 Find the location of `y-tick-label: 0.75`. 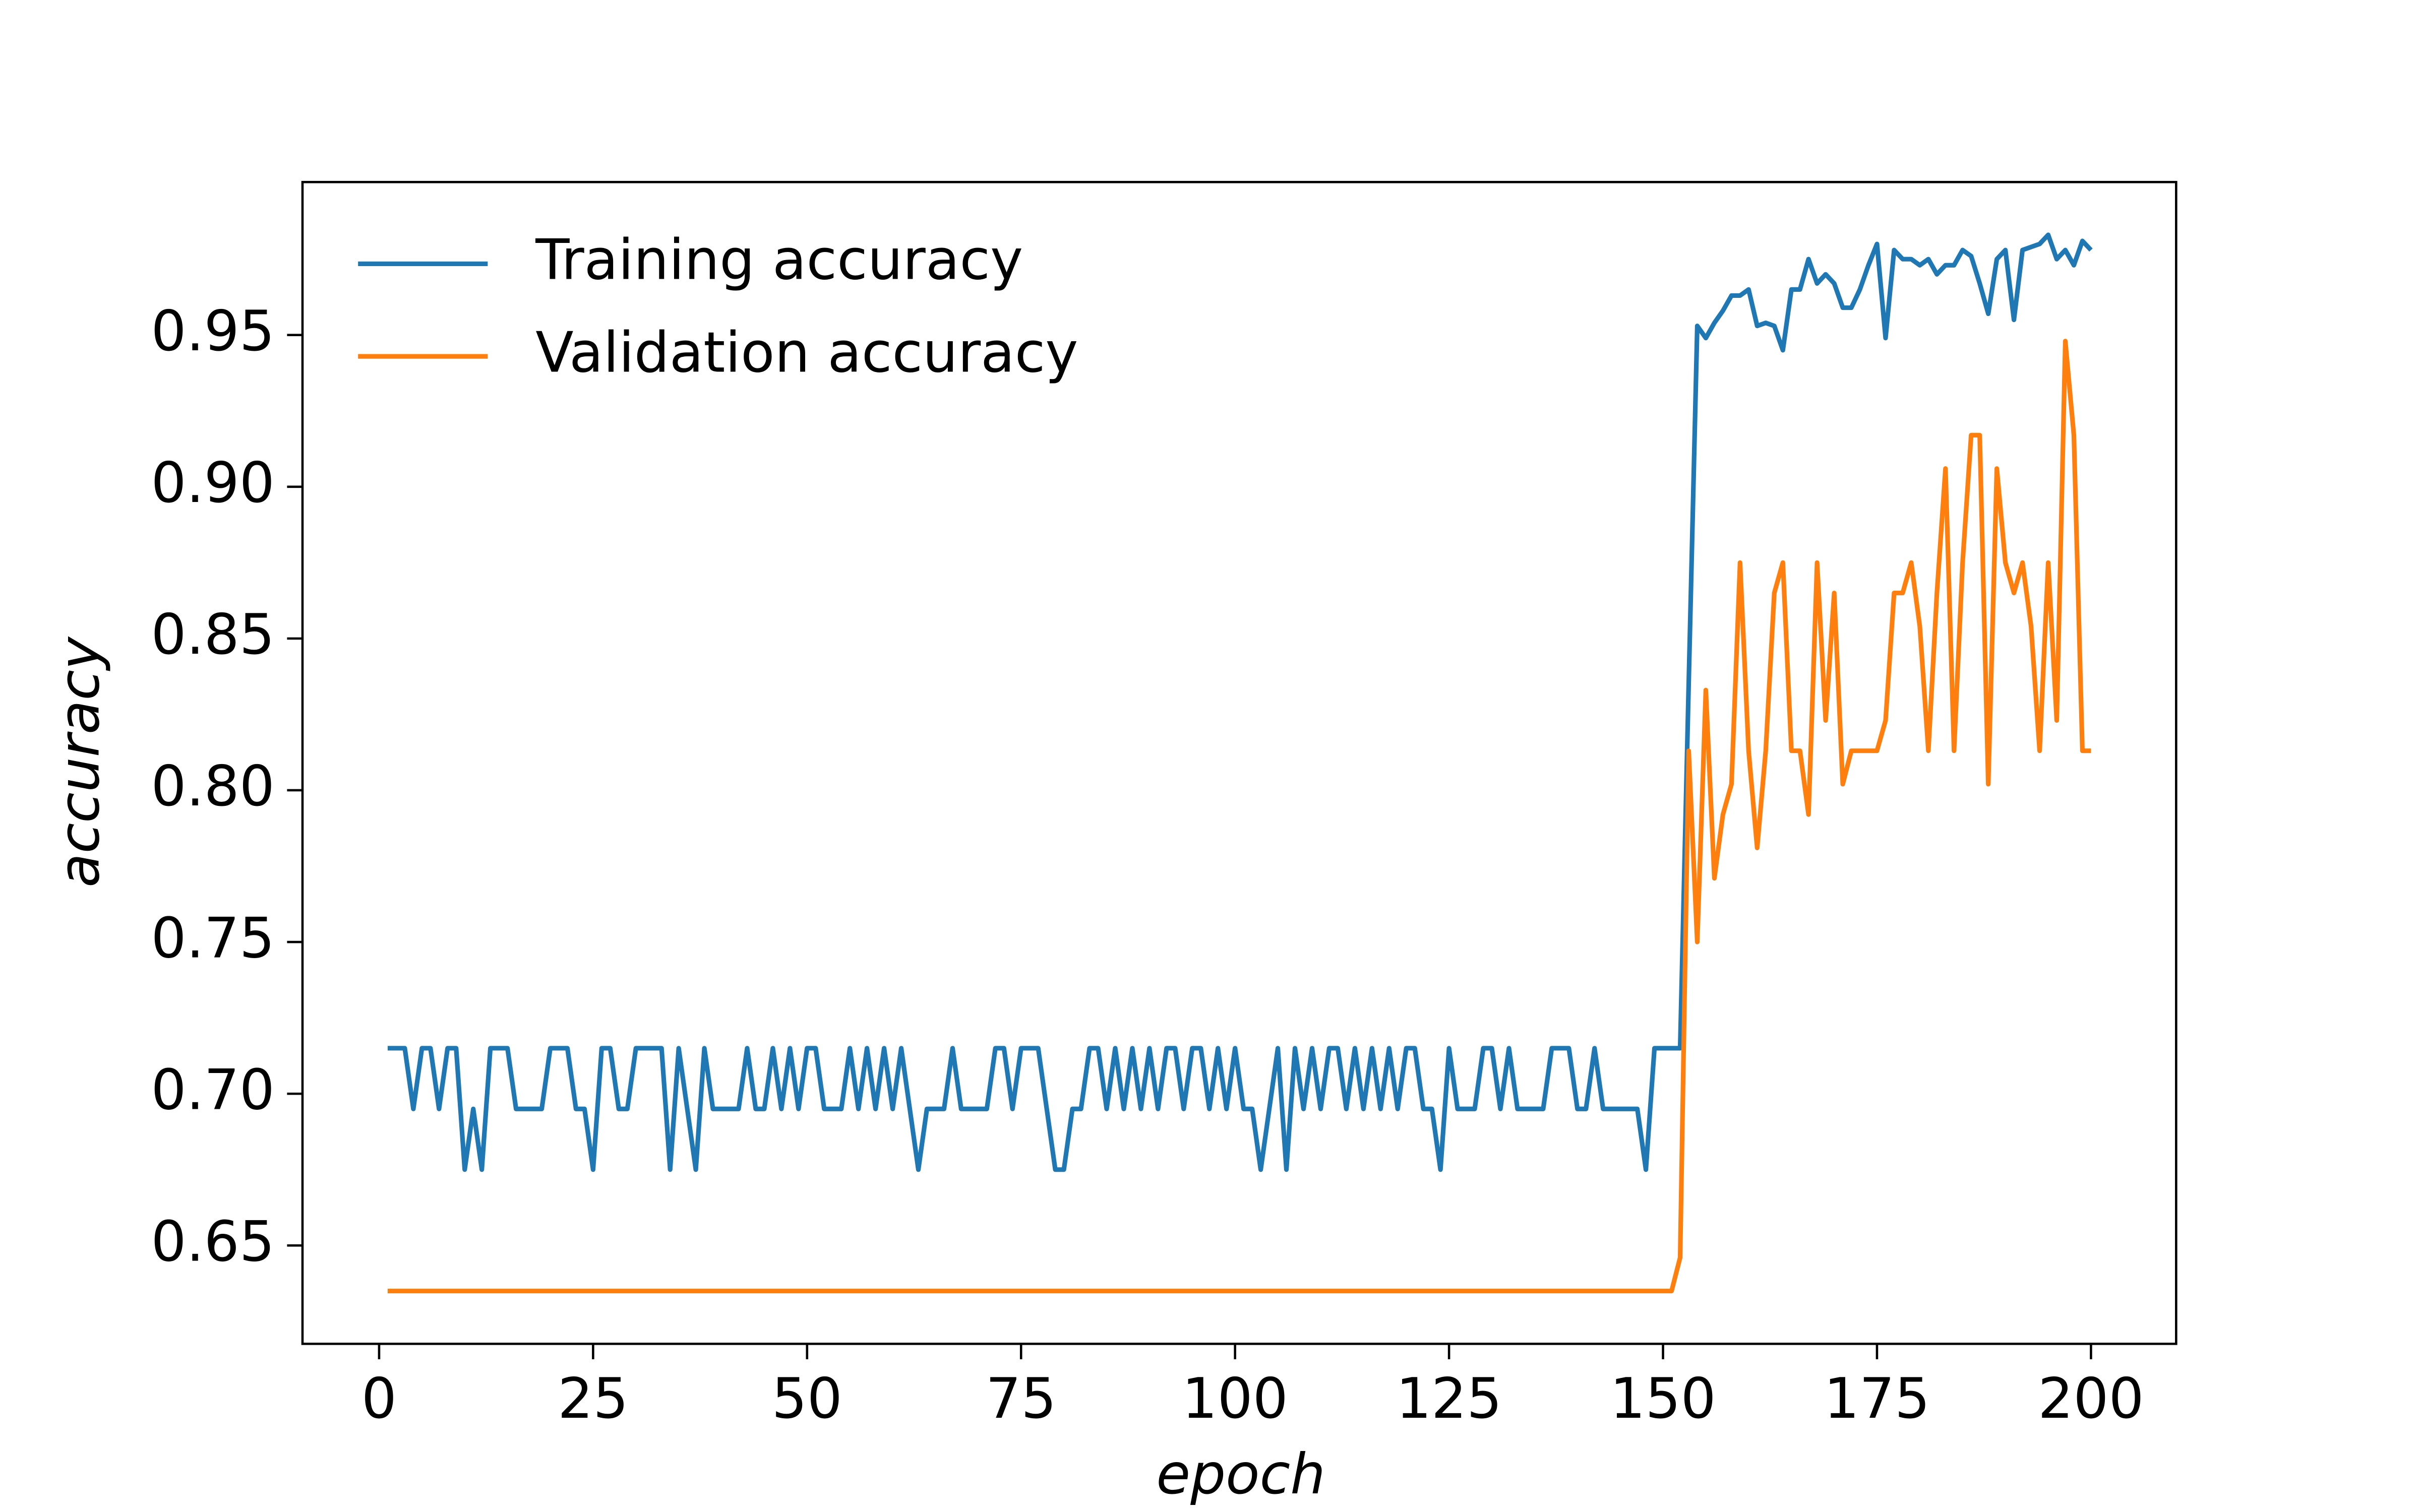

y-tick-label: 0.75 is located at coordinates (213, 938).